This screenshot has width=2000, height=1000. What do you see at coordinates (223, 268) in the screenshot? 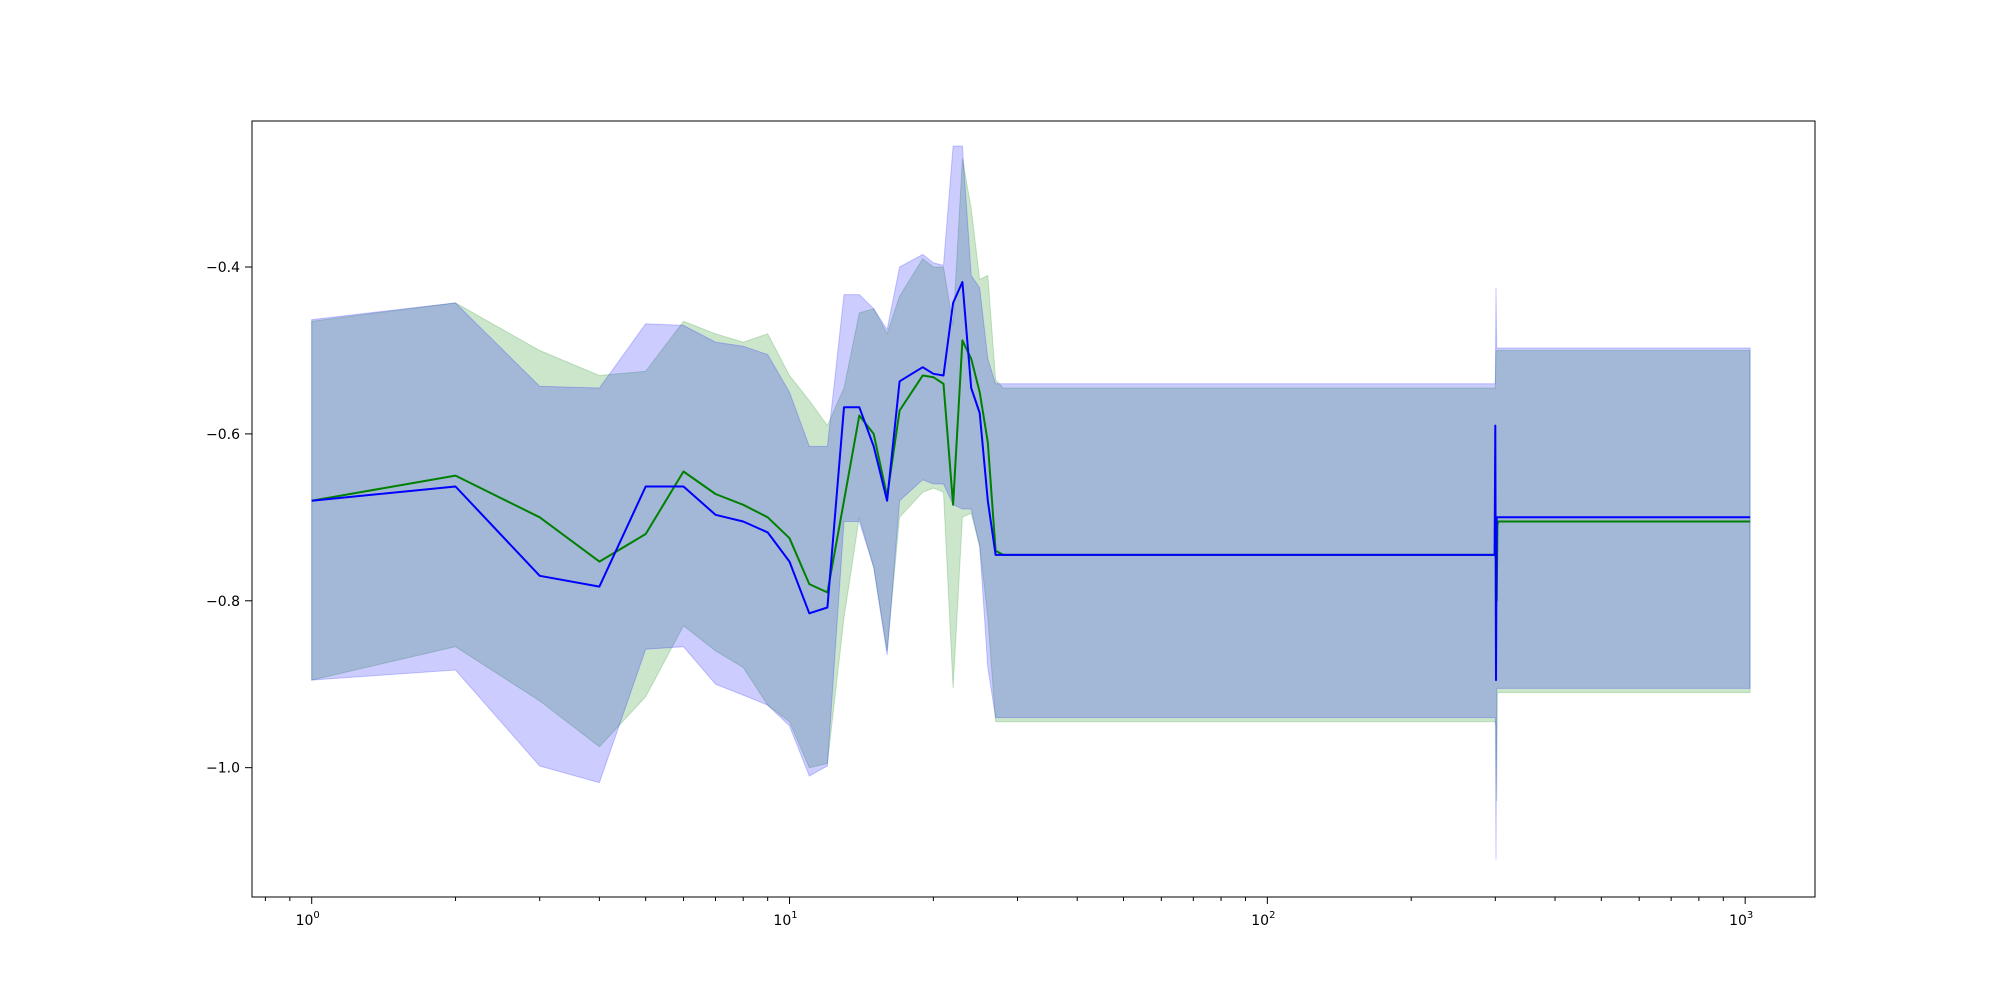
I see `y-tick-label: −0.4` at bounding box center [223, 268].